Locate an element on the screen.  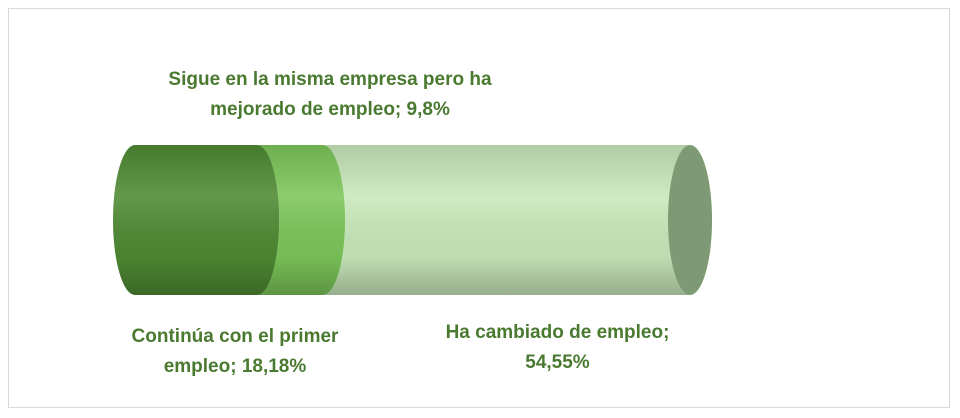
data-label: Ha cambiado de empleo; 54,55% is located at coordinates (557, 347).